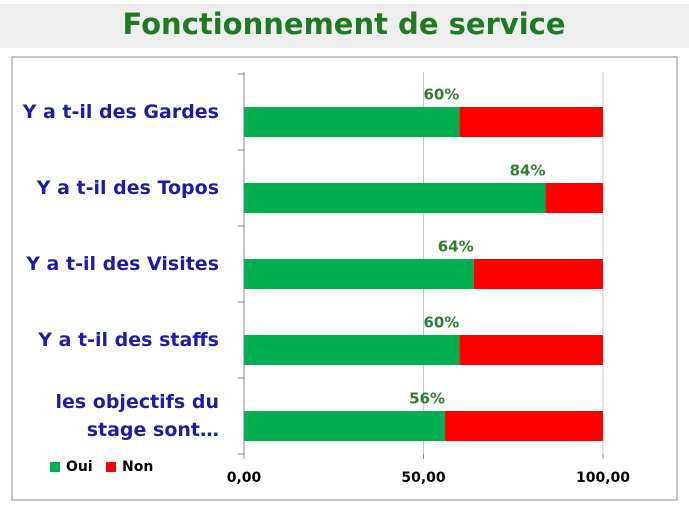  What do you see at coordinates (120, 112) in the screenshot?
I see `y-tick-label: Y a t-il des Gardes` at bounding box center [120, 112].